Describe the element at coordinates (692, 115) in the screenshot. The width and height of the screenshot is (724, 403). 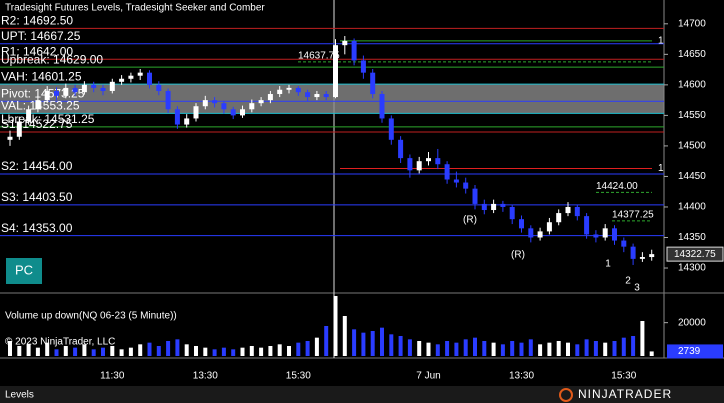
I see `y-tick-label: 14550` at that location.